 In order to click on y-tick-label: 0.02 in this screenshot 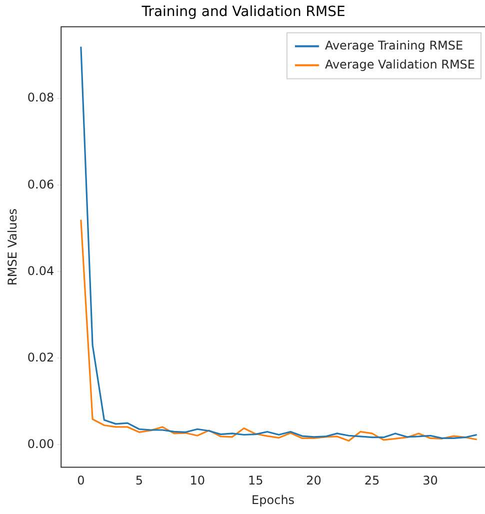, I will do `click(40, 357)`.